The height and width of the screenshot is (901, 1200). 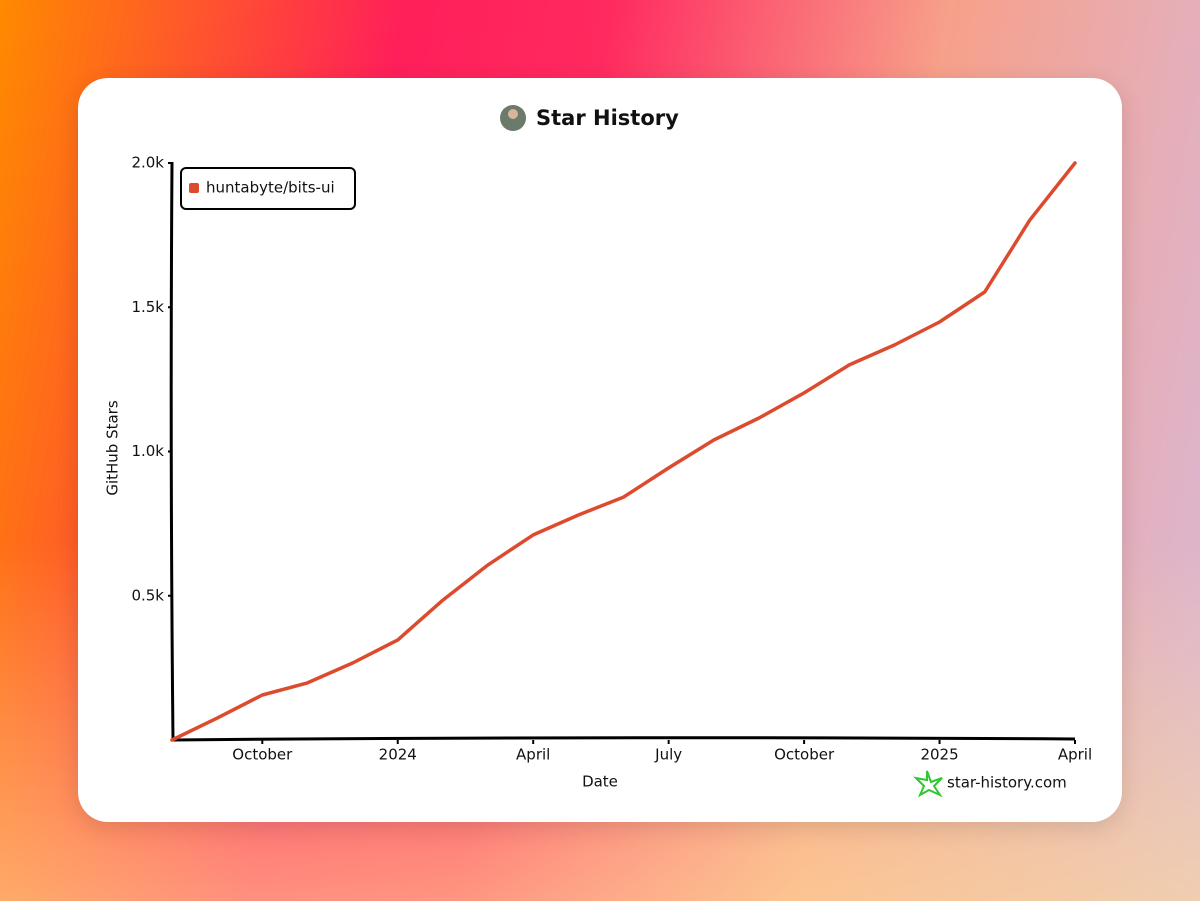 What do you see at coordinates (928, 784) in the screenshot?
I see `watermark-icon` at bounding box center [928, 784].